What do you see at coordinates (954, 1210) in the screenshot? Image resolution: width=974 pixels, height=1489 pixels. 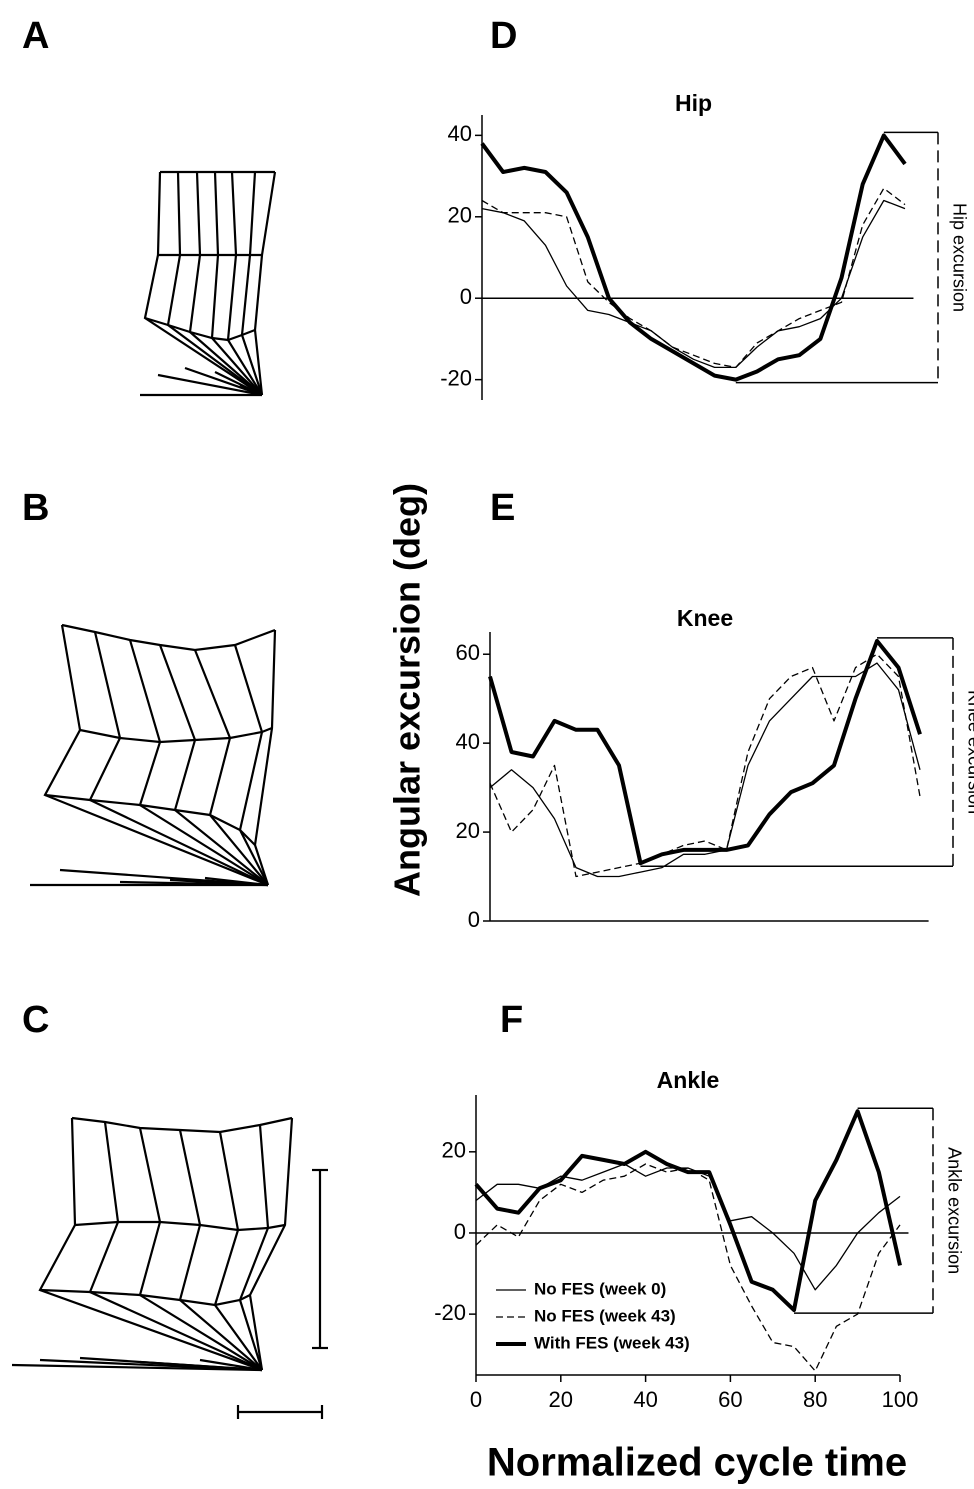 I see `excursion-label: Ankle excursion` at bounding box center [954, 1210].